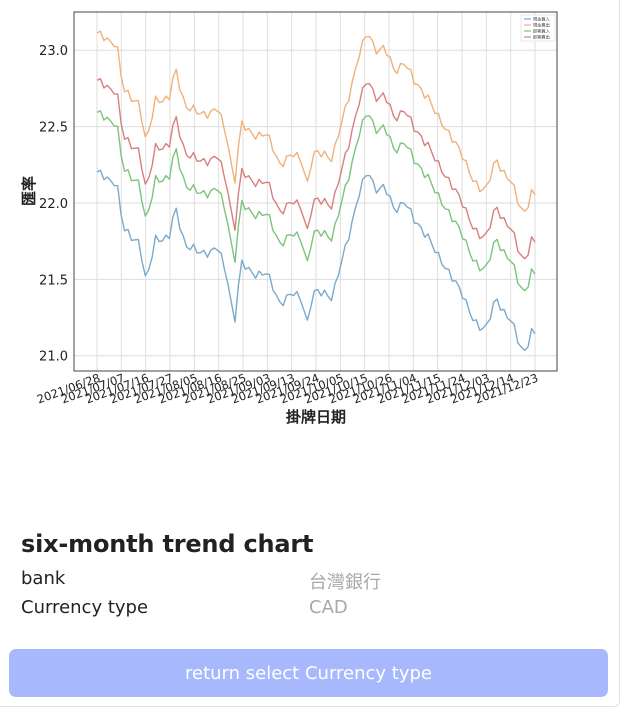  I want to click on bank-row: bank 台灣銀行, so click(201, 580).